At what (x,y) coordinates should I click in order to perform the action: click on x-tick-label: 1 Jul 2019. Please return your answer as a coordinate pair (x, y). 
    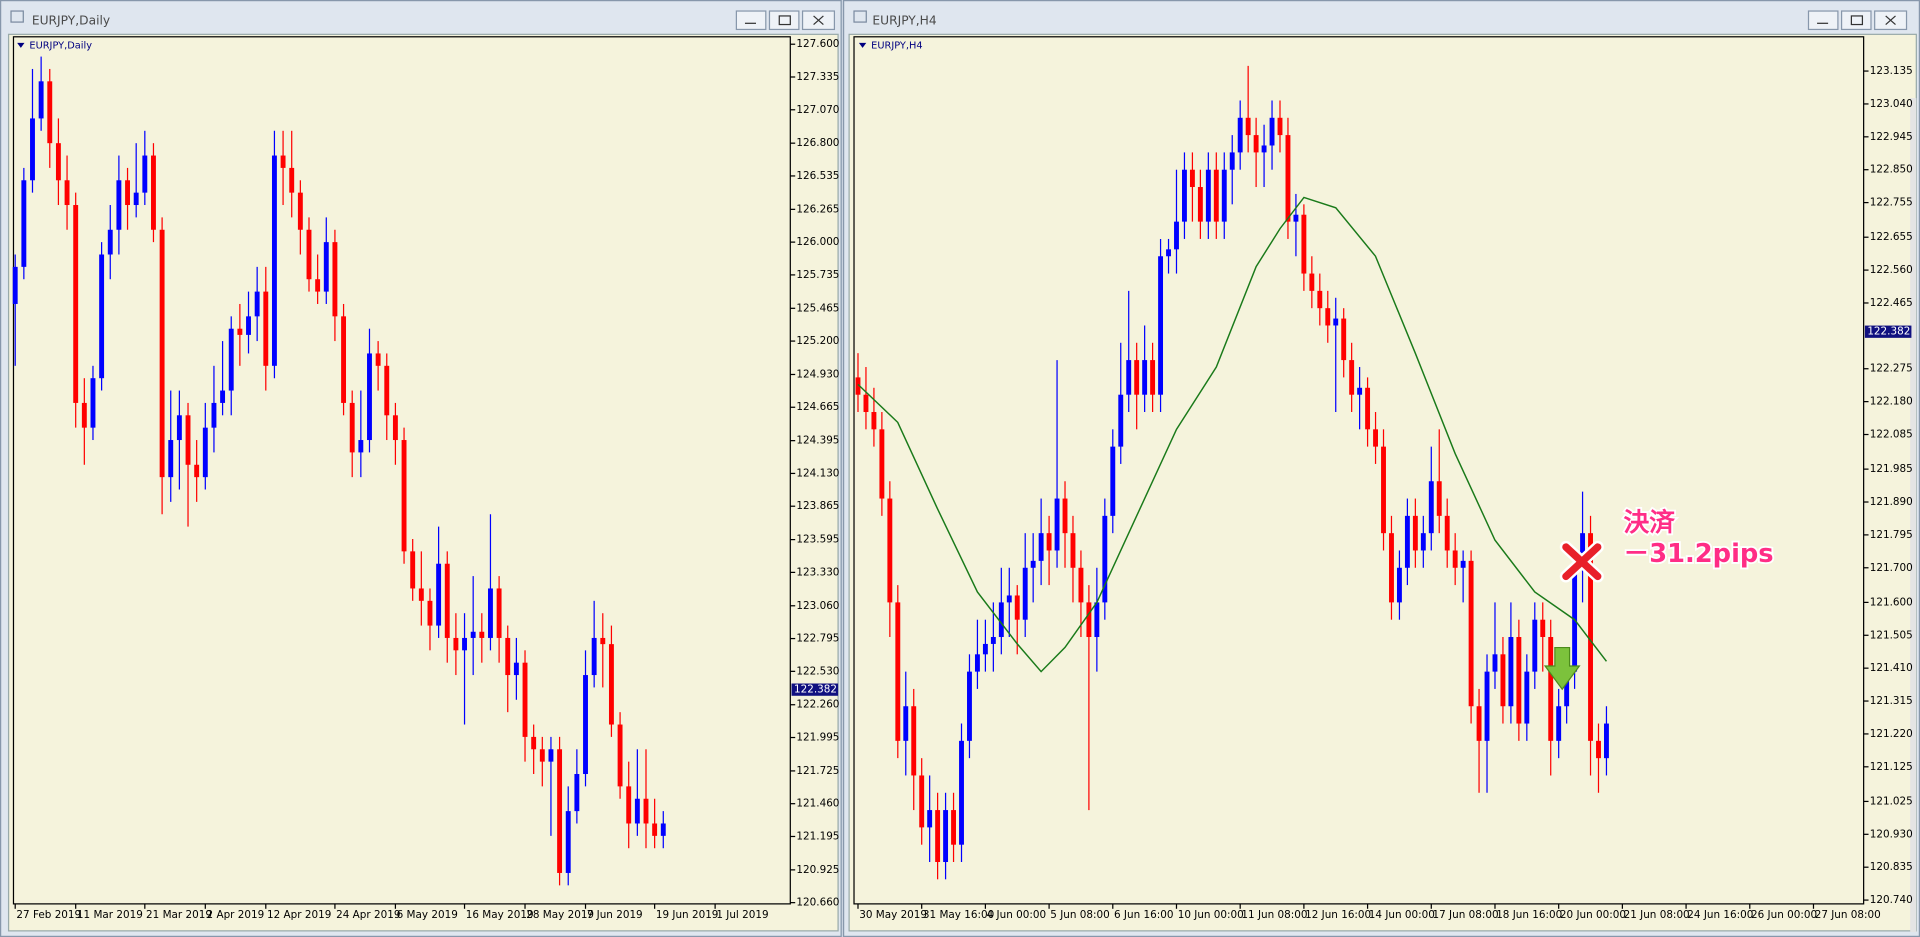
    Looking at the image, I should click on (742, 915).